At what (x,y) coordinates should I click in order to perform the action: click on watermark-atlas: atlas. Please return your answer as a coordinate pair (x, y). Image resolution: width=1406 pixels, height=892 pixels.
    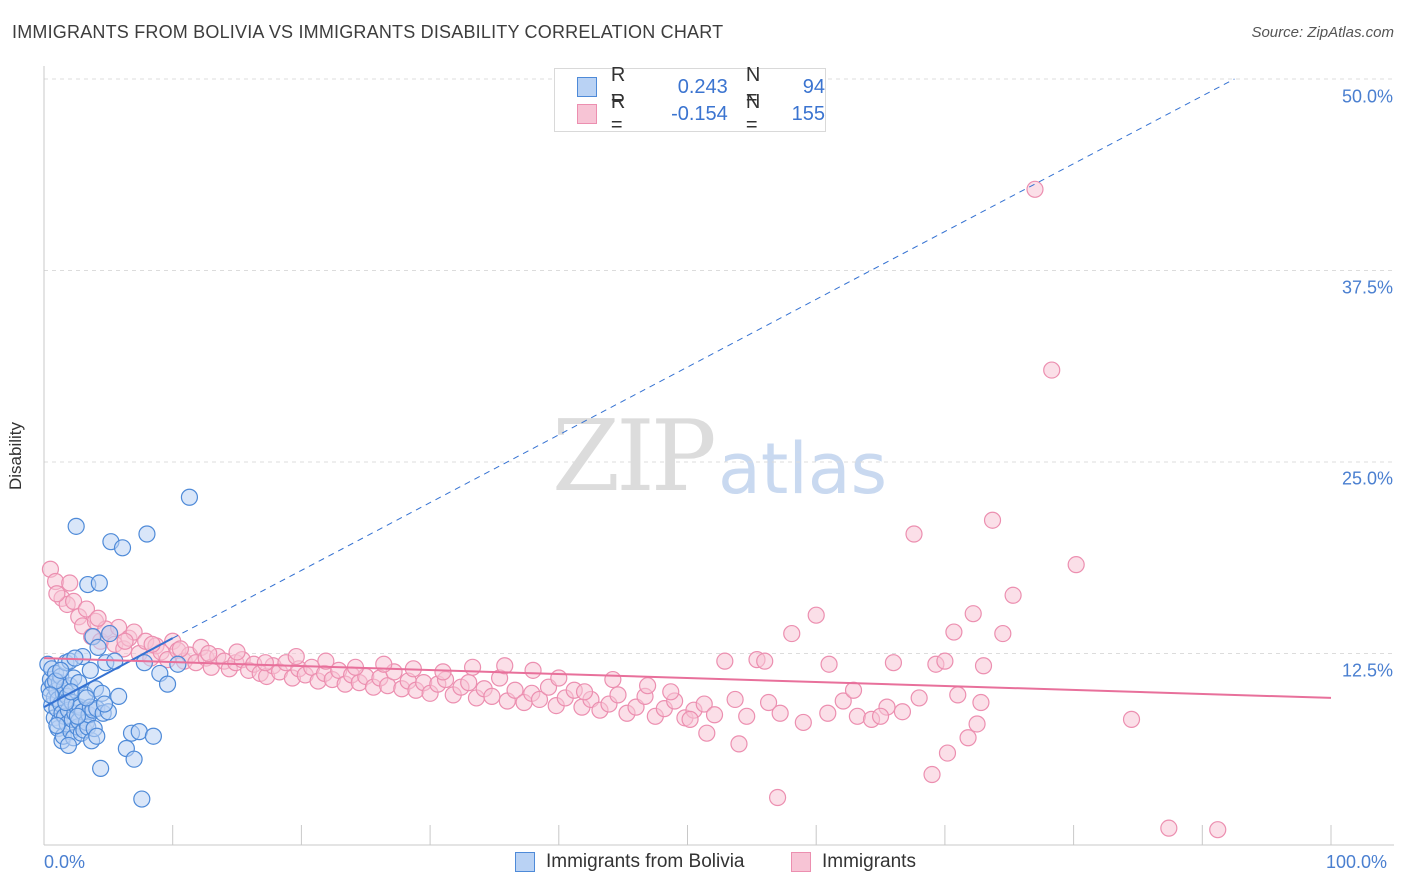
    Looking at the image, I should click on (803, 469).